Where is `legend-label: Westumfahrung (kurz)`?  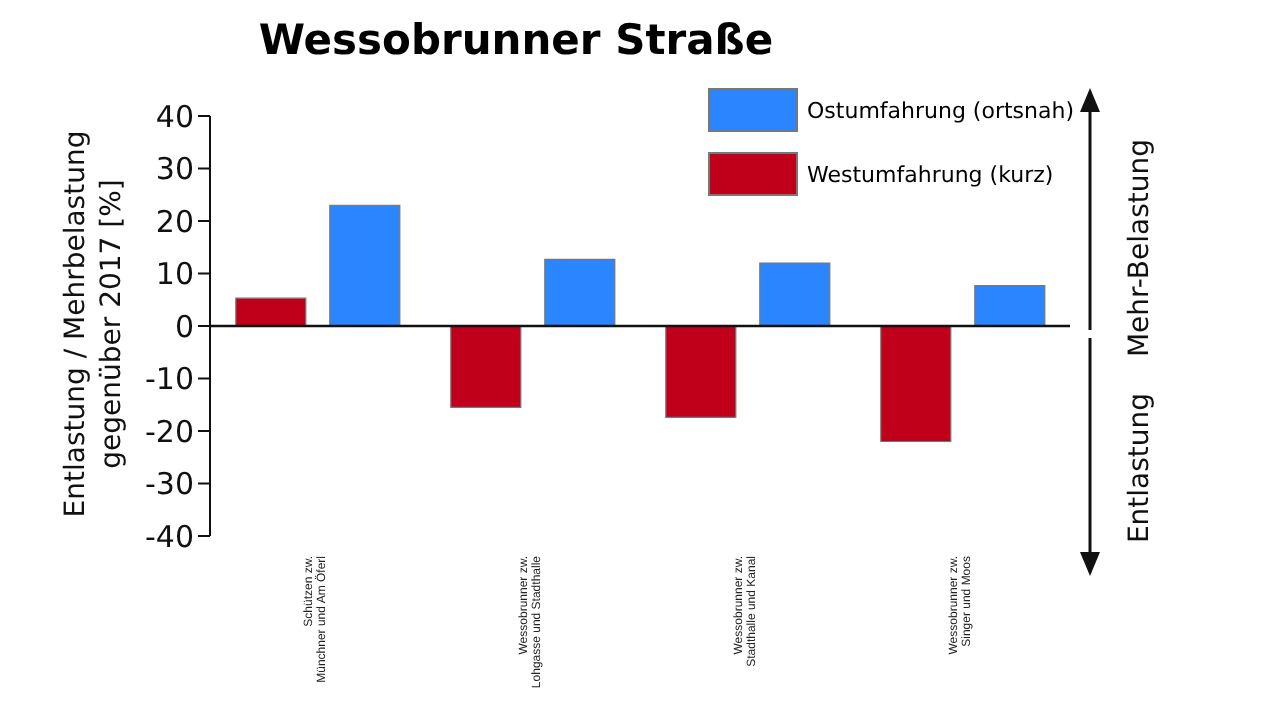 legend-label: Westumfahrung (kurz) is located at coordinates (930, 174).